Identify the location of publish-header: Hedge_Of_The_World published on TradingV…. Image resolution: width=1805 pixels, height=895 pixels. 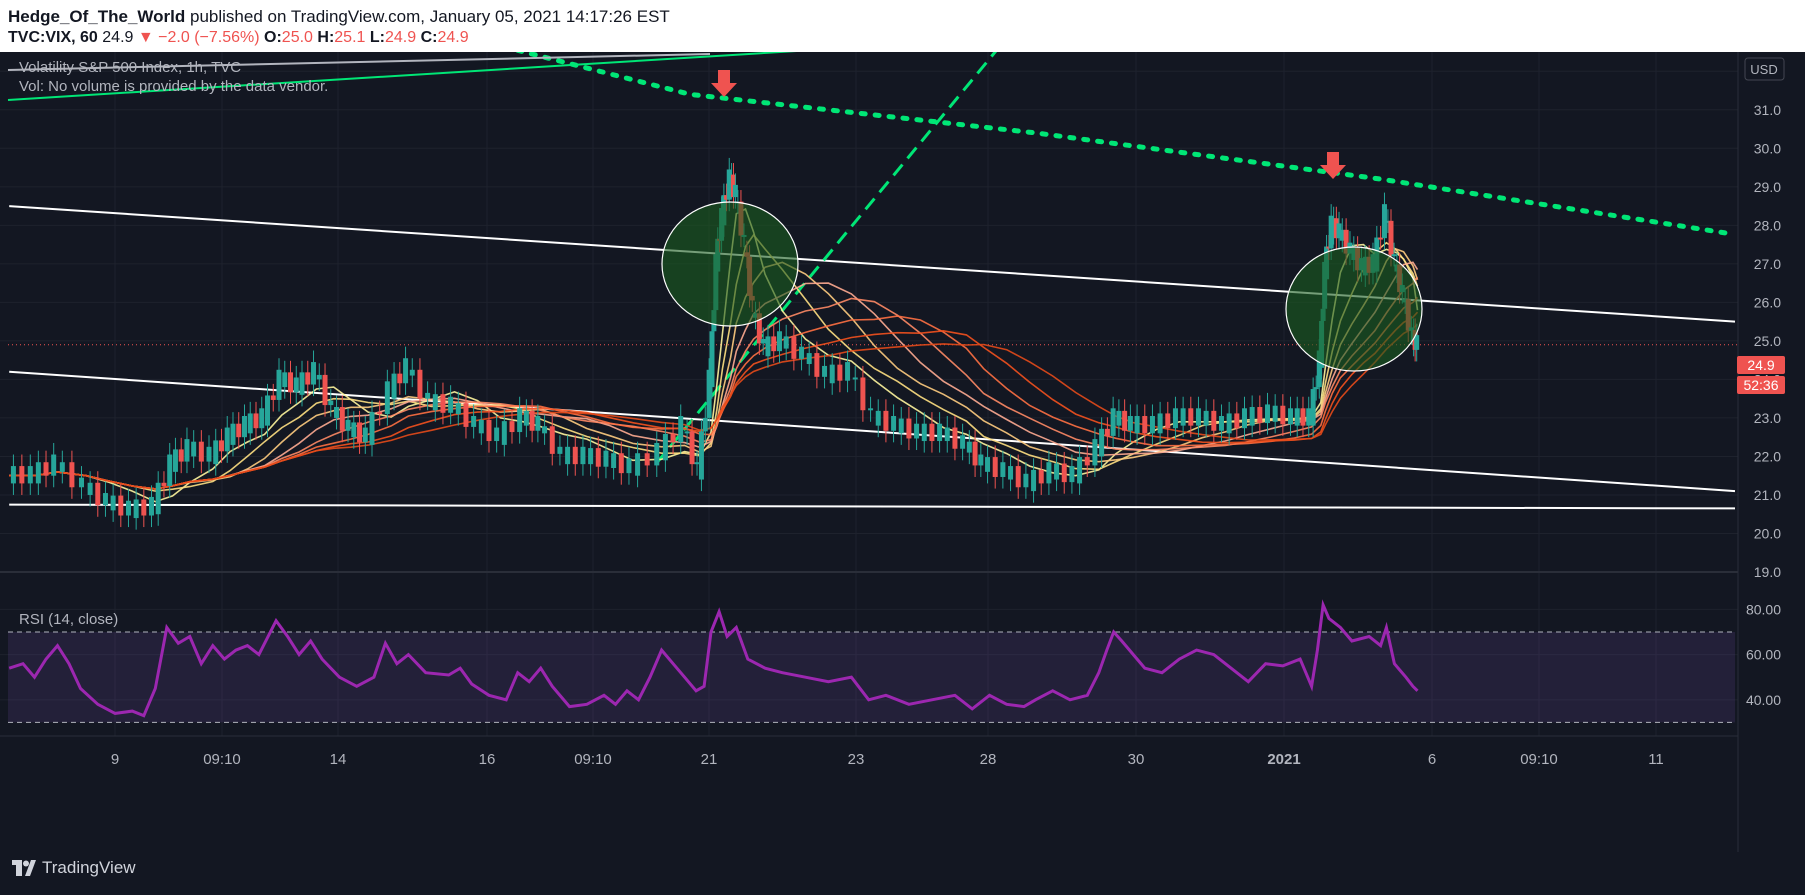
(902, 26).